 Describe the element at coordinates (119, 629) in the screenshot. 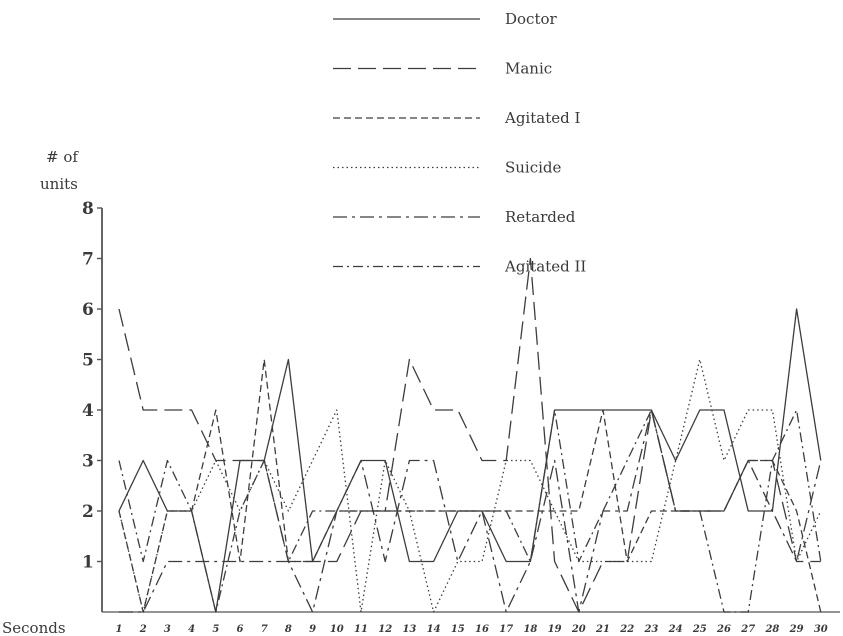

I see `x-tick-label: 1` at that location.